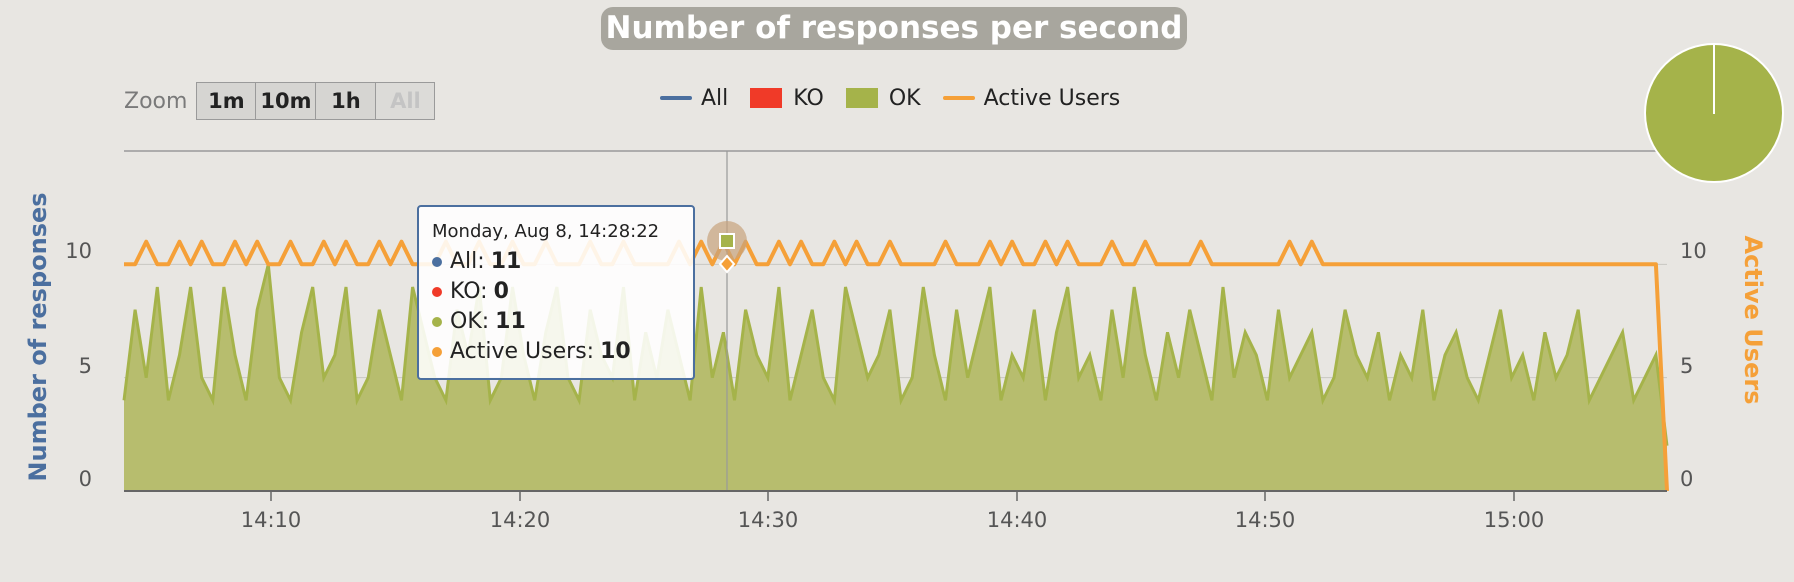 Image resolution: width=1794 pixels, height=582 pixels. What do you see at coordinates (727, 264) in the screenshot?
I see `hover-marker-users` at bounding box center [727, 264].